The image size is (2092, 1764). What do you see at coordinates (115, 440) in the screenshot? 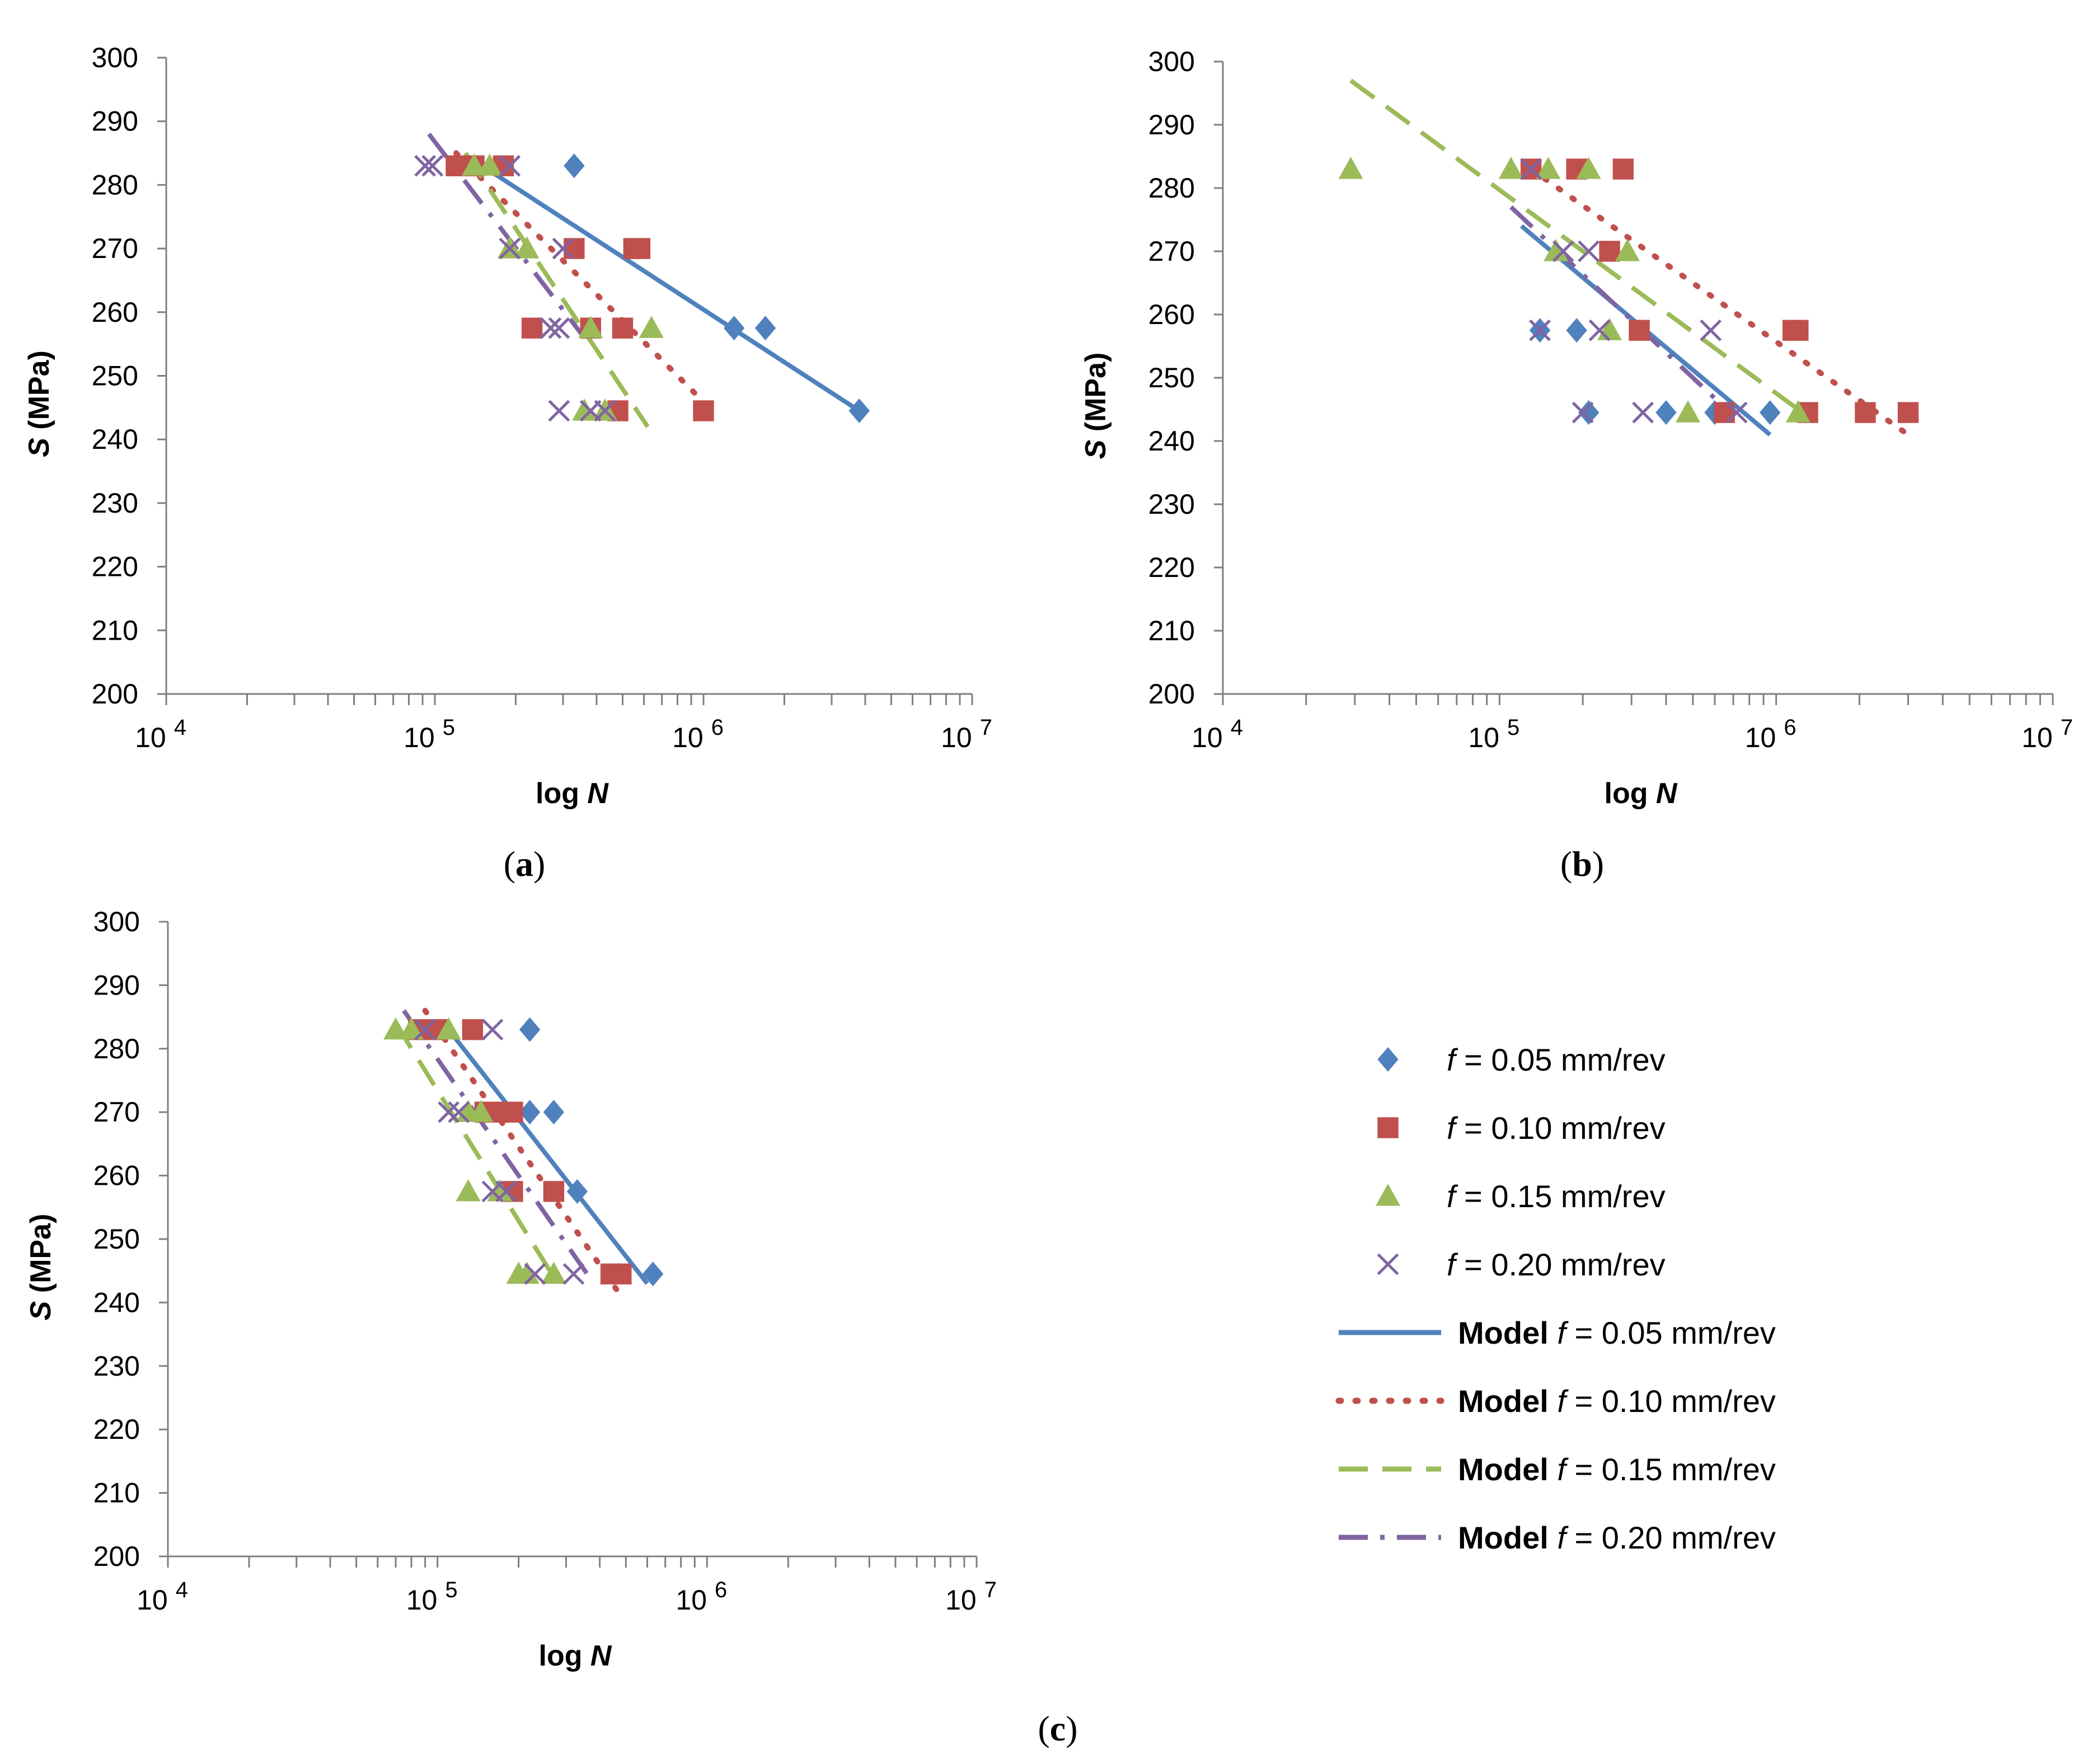
I see `y-tick-label: 240` at bounding box center [115, 440].